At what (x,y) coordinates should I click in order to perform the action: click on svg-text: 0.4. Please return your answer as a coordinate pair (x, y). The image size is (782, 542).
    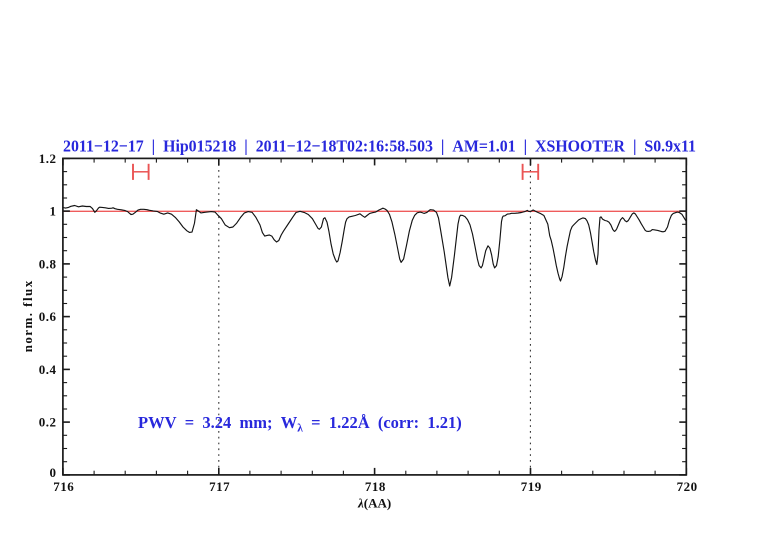
    Looking at the image, I should click on (48, 369).